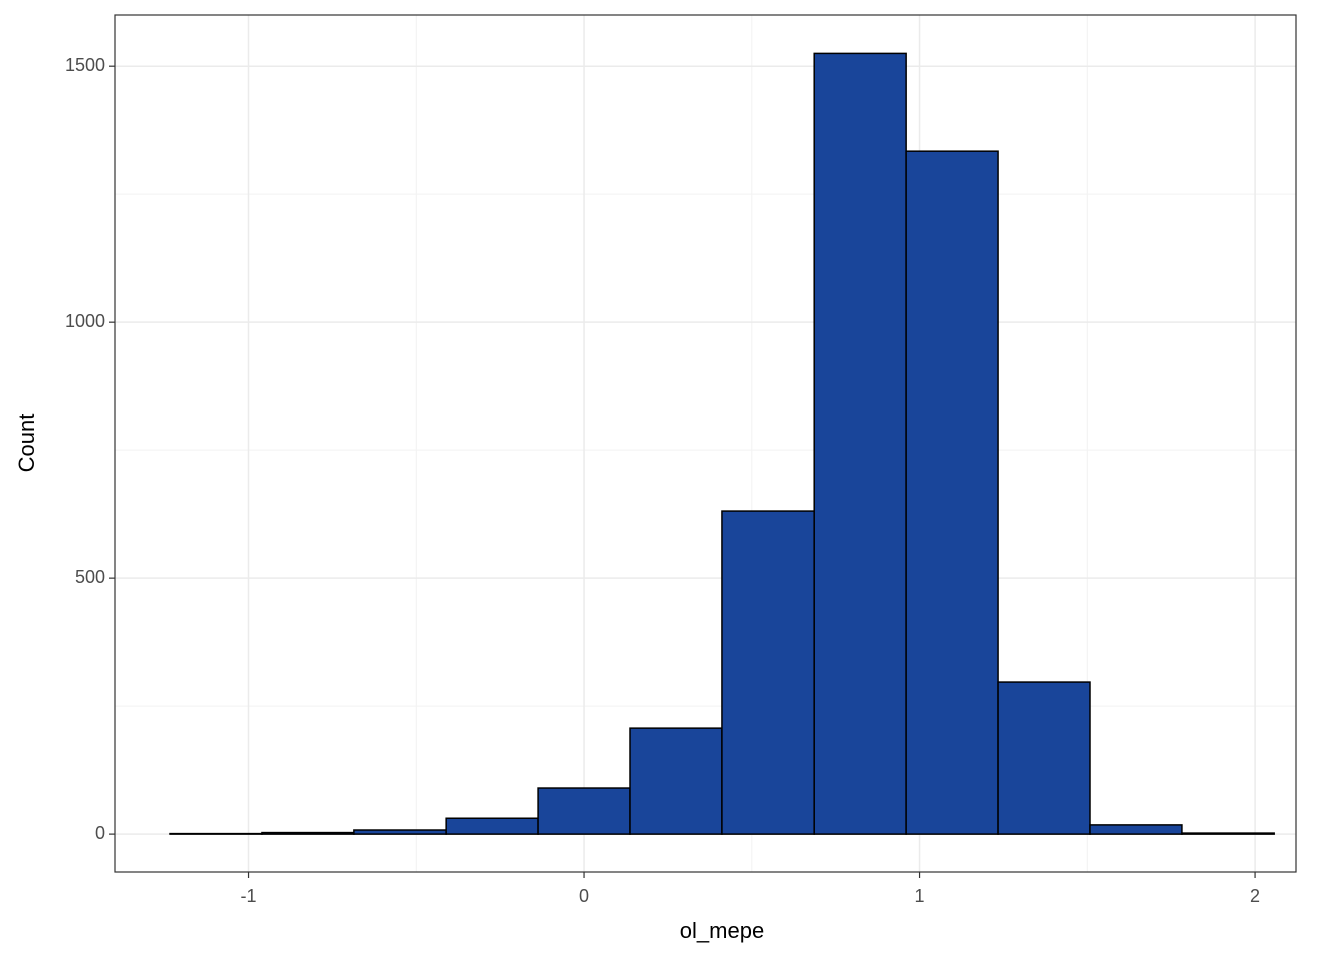  What do you see at coordinates (249, 896) in the screenshot?
I see `x-tick-label: -1` at bounding box center [249, 896].